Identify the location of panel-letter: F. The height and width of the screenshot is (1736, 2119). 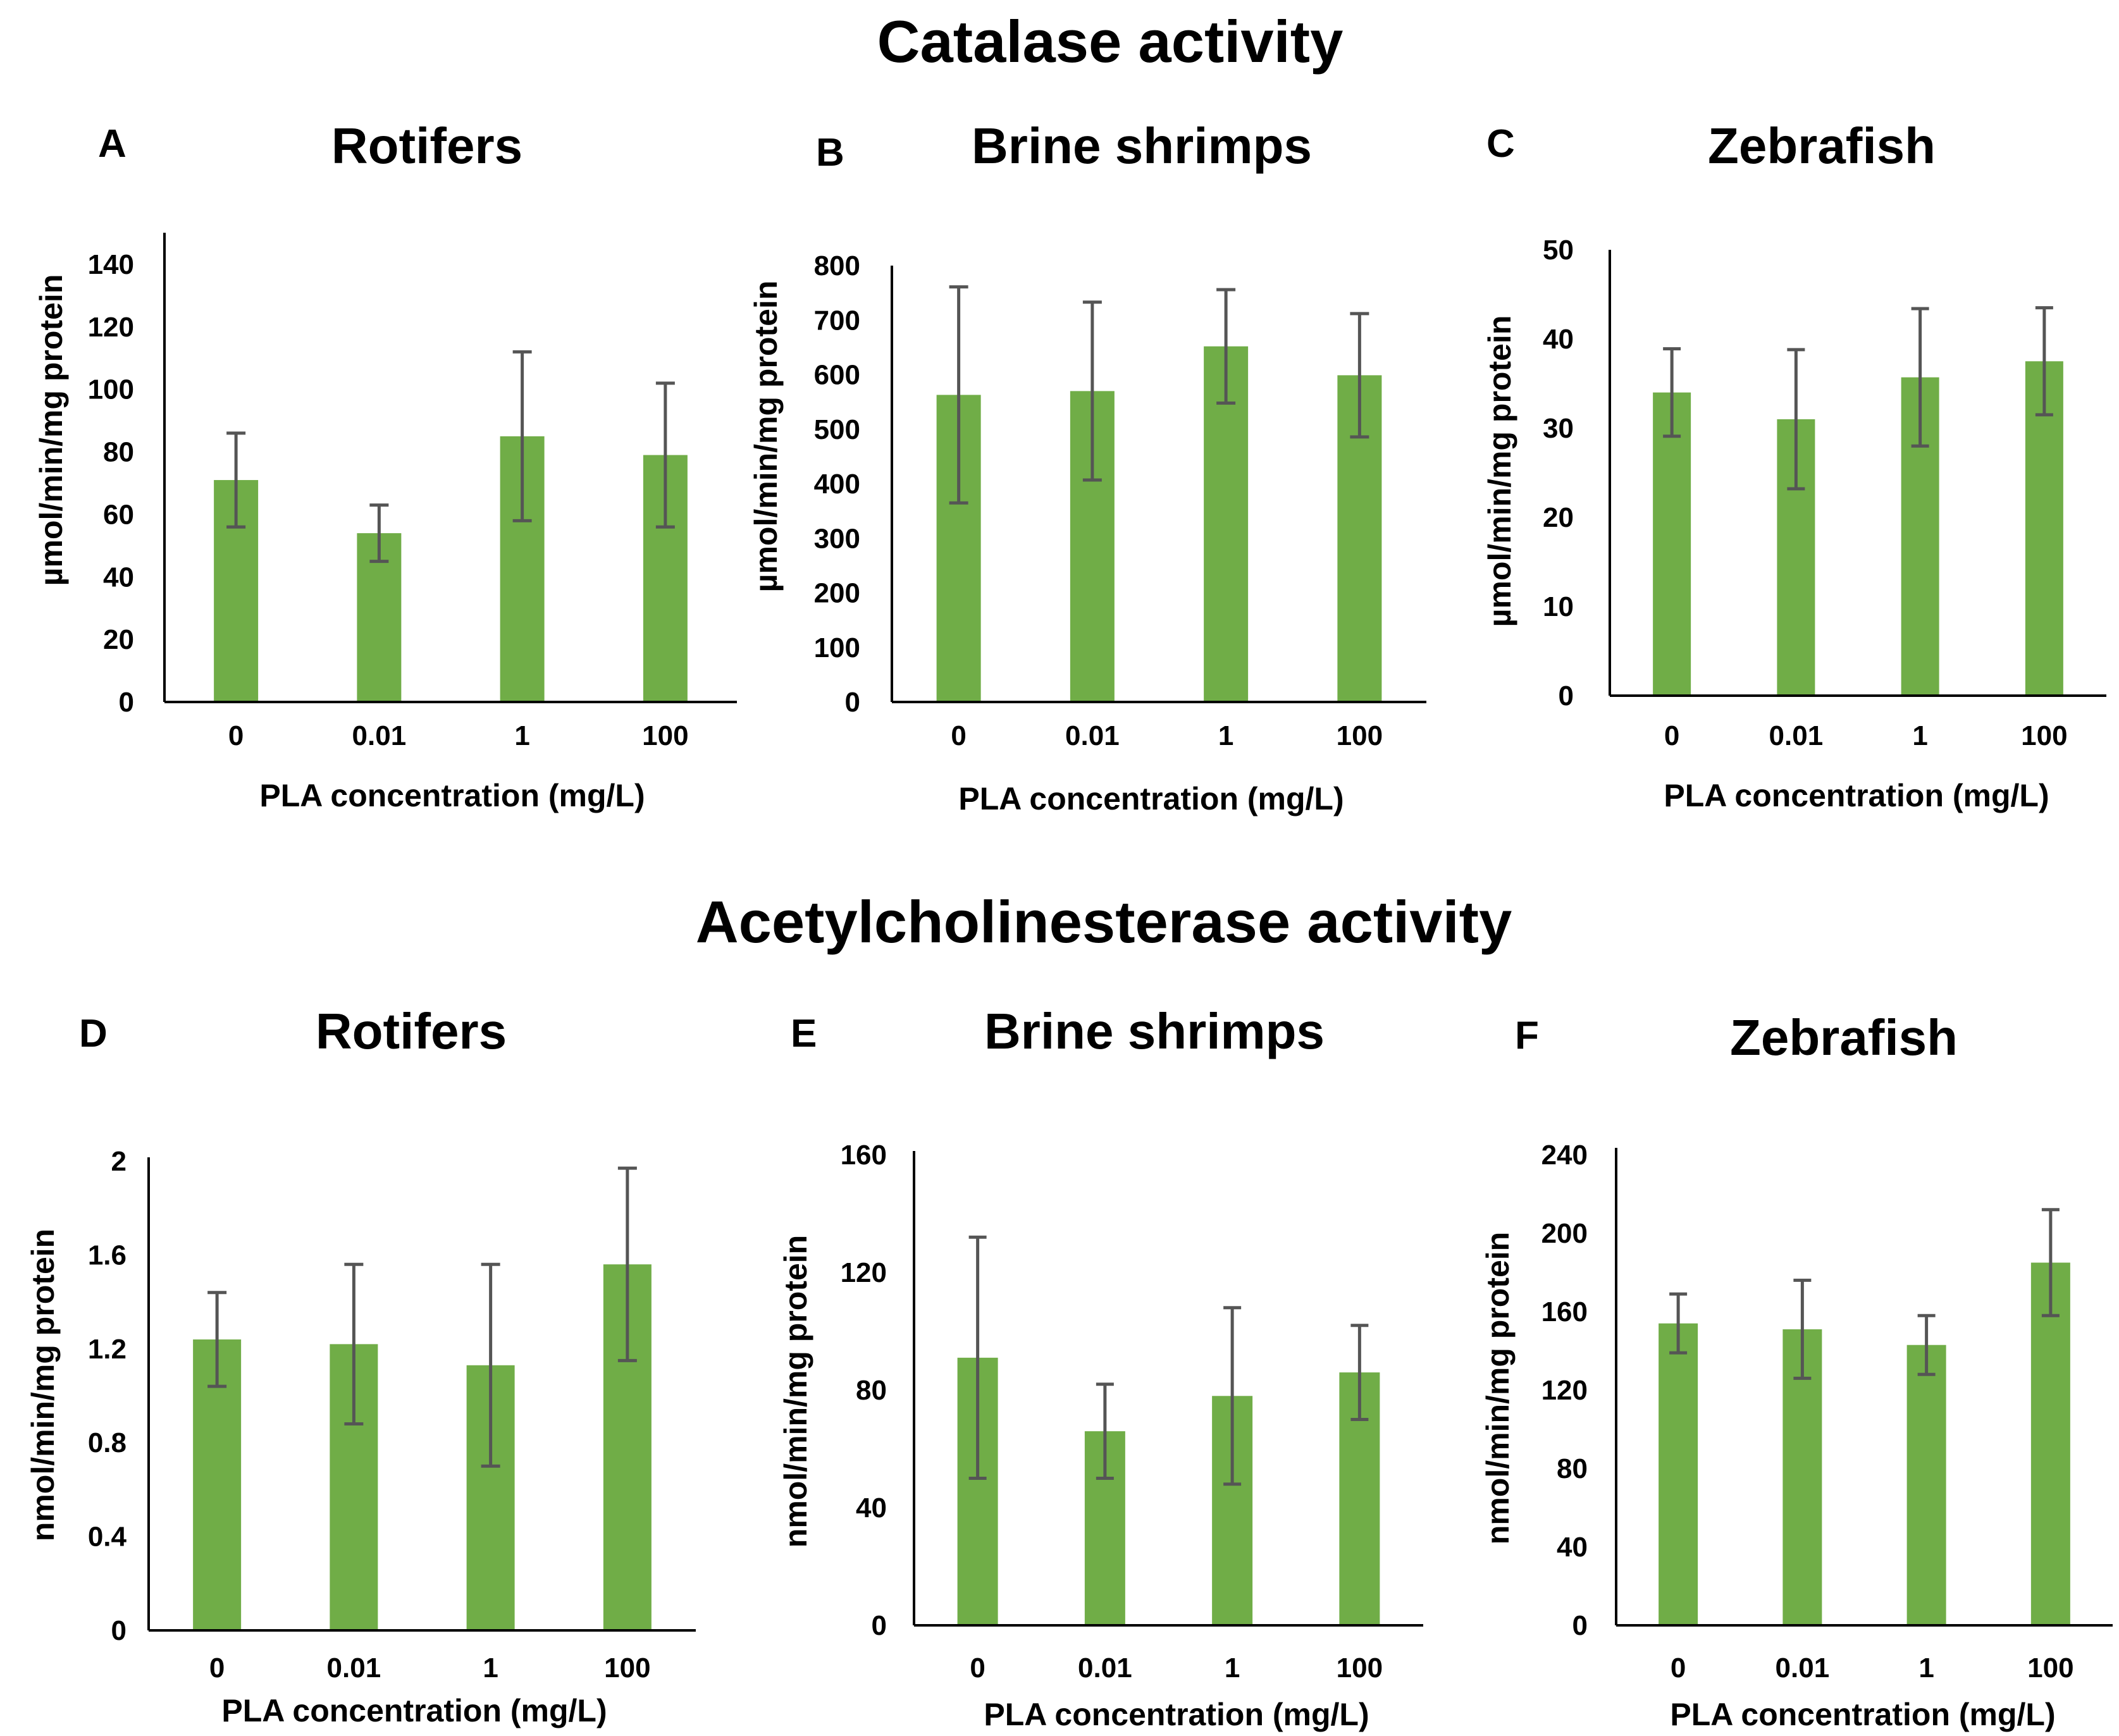
(1527, 1035).